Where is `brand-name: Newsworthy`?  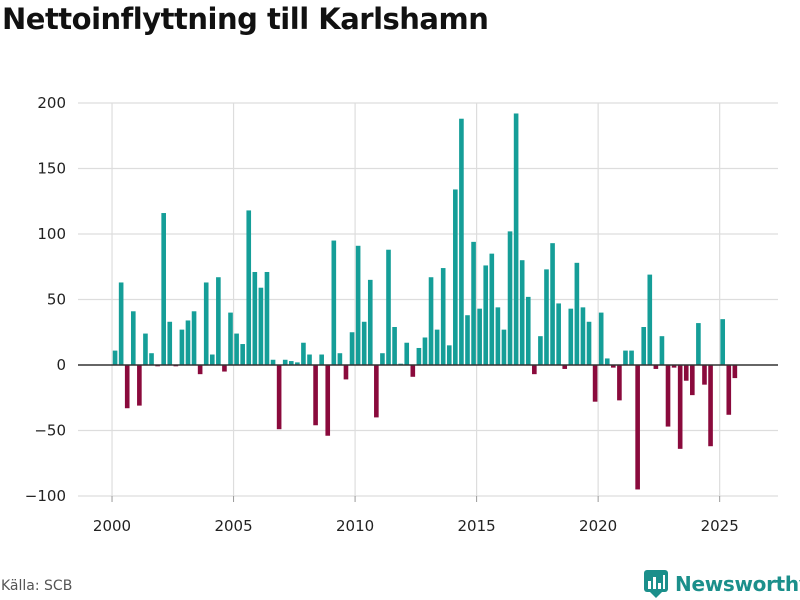
brand-name: Newsworthy is located at coordinates (737, 584).